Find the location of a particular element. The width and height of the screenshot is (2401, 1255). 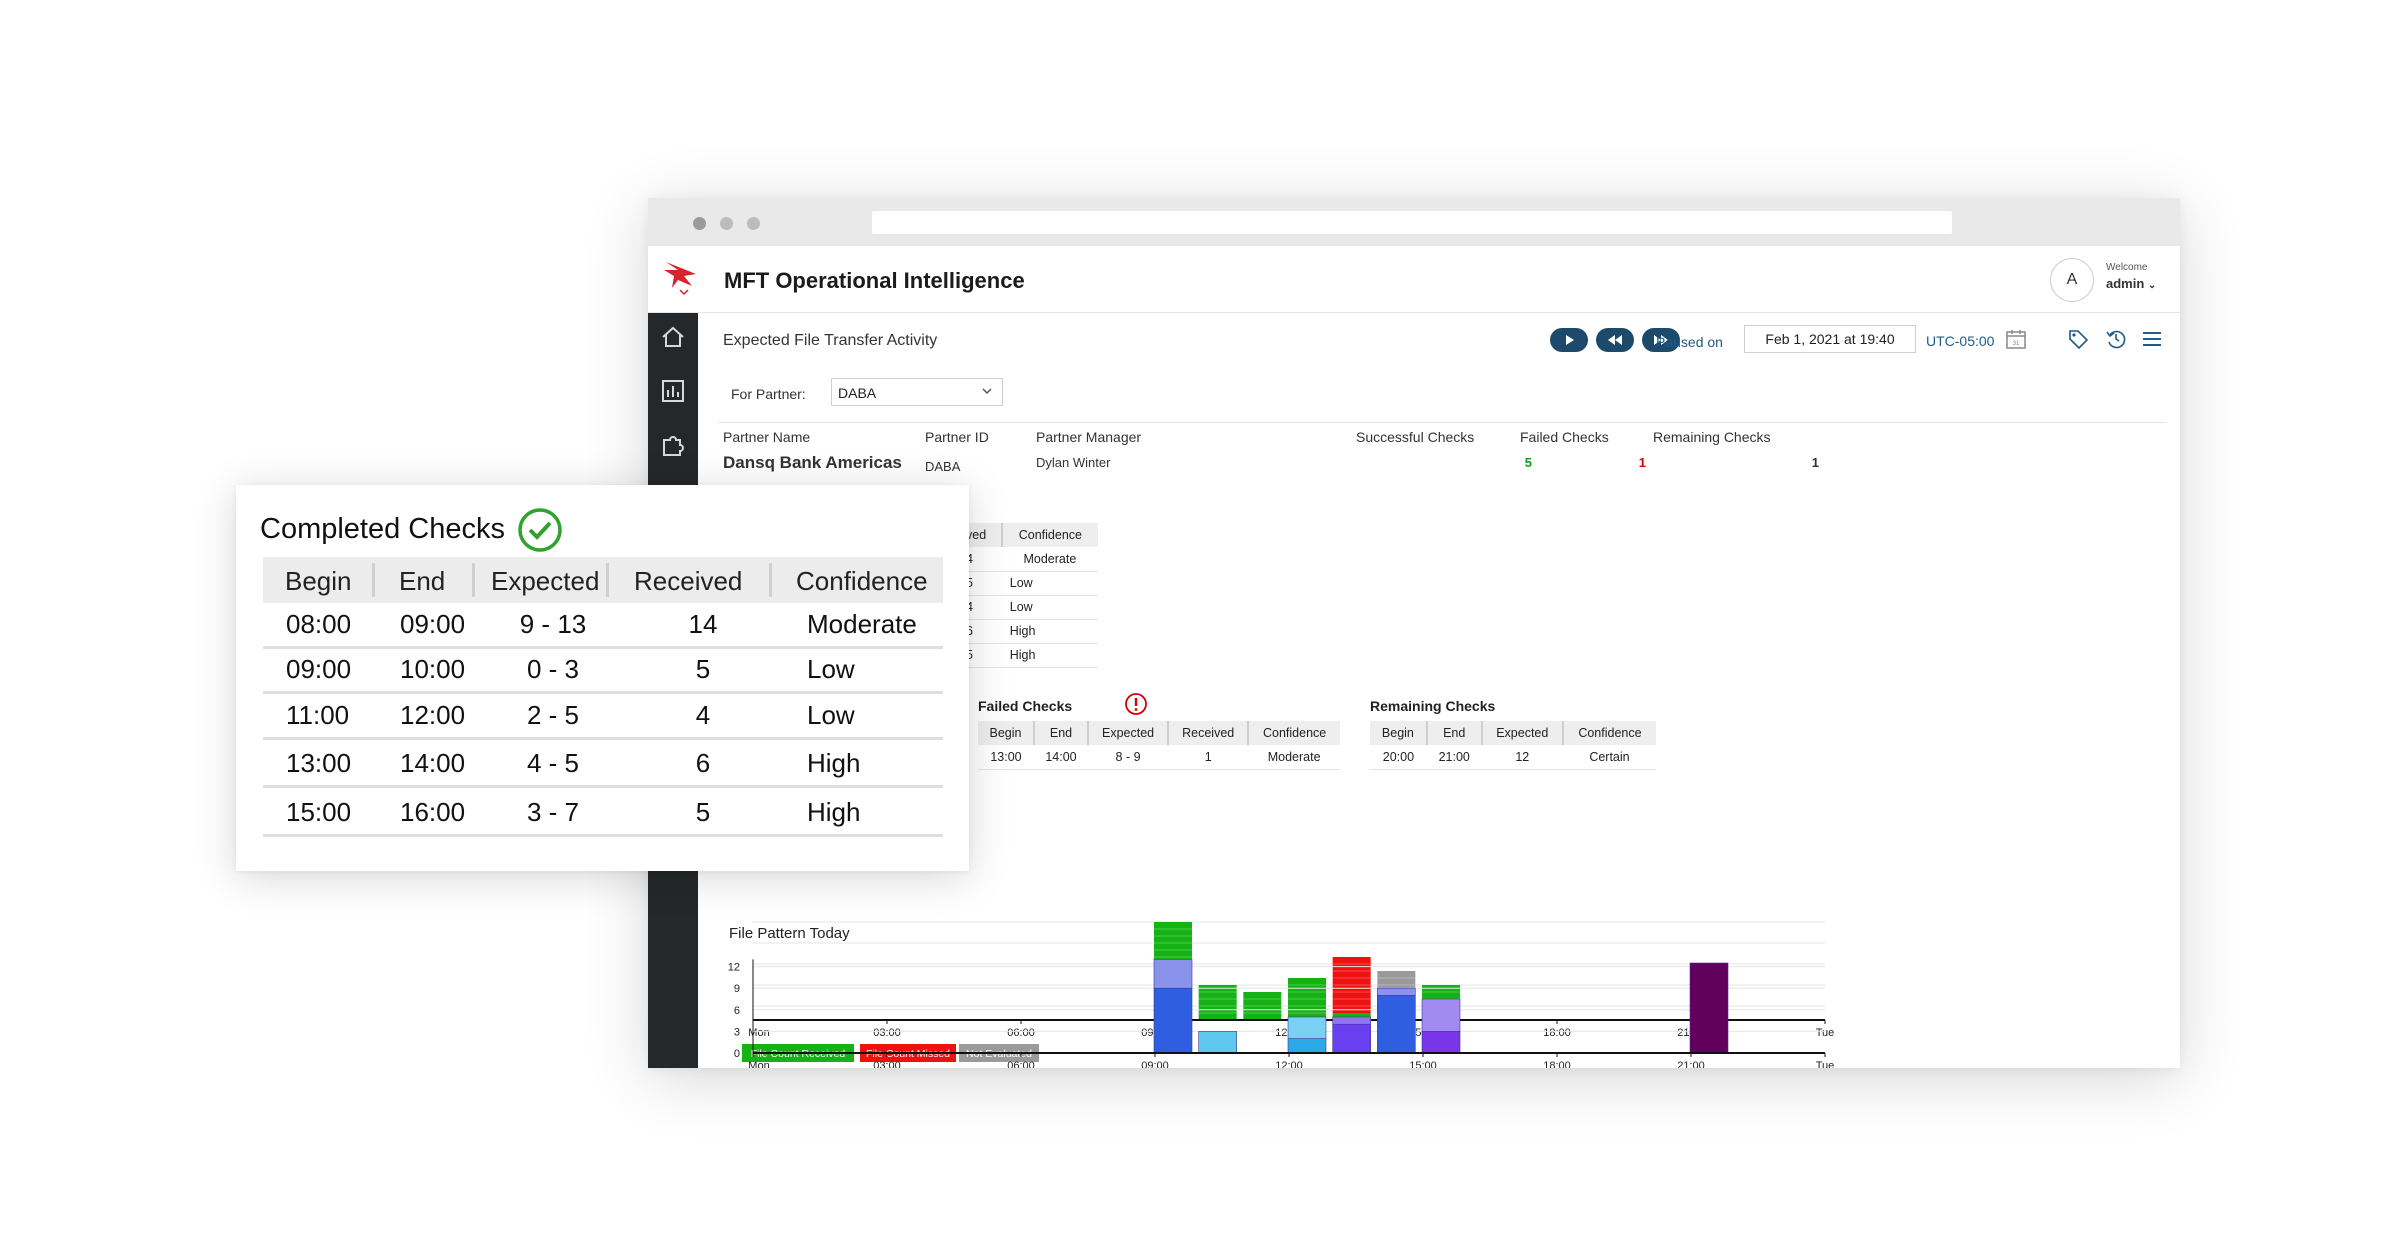

check-circle-icon is located at coordinates (540, 530).